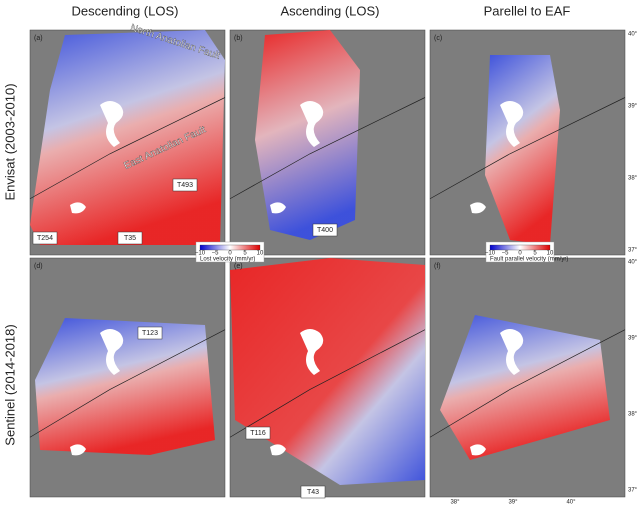  What do you see at coordinates (38, 38) in the screenshot?
I see `panel-label: (a)` at bounding box center [38, 38].